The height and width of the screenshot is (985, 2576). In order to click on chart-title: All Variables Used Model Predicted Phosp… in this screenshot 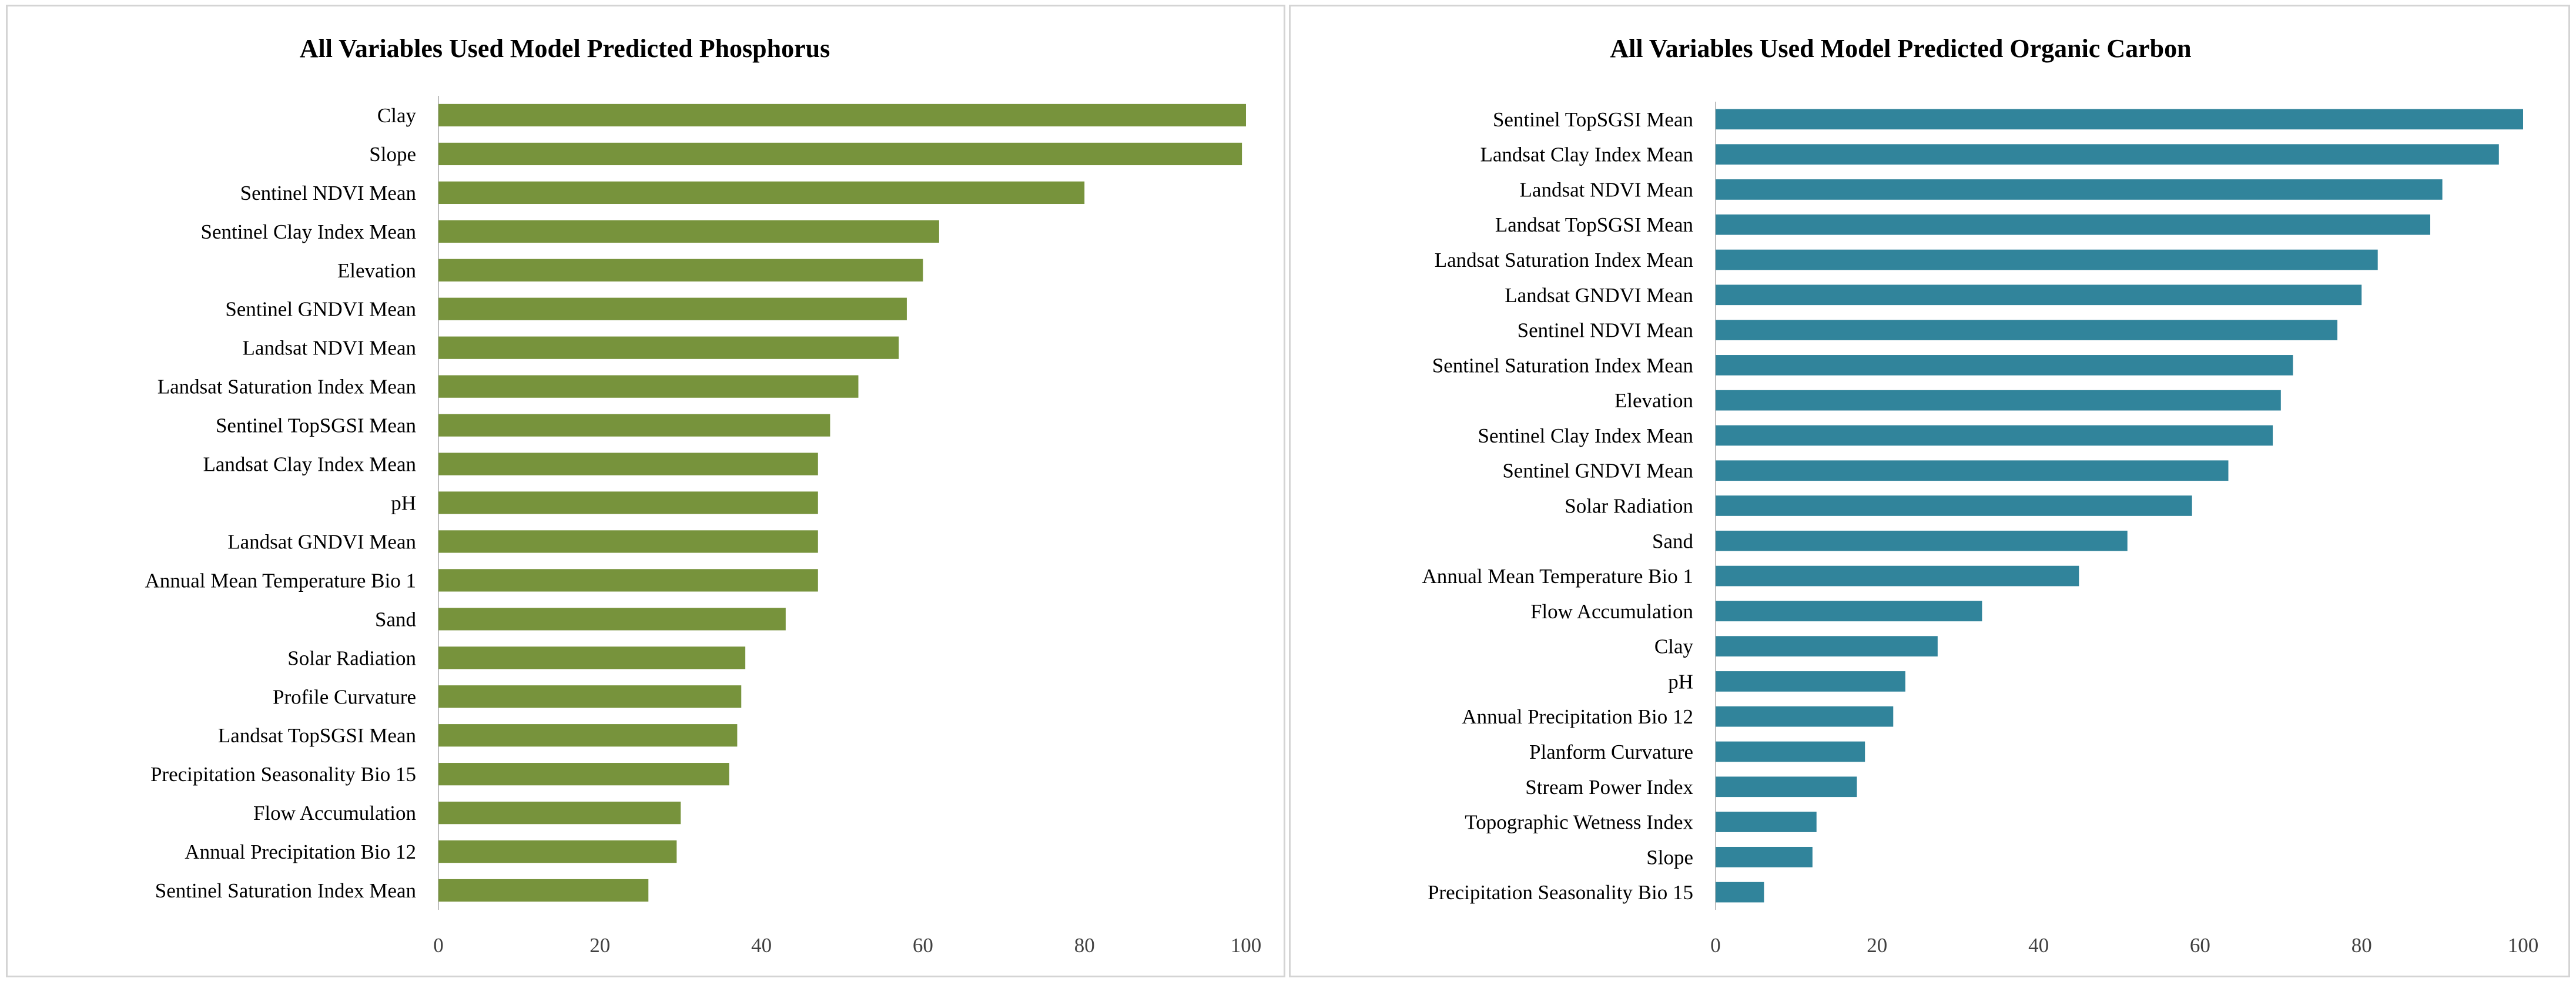, I will do `click(565, 48)`.